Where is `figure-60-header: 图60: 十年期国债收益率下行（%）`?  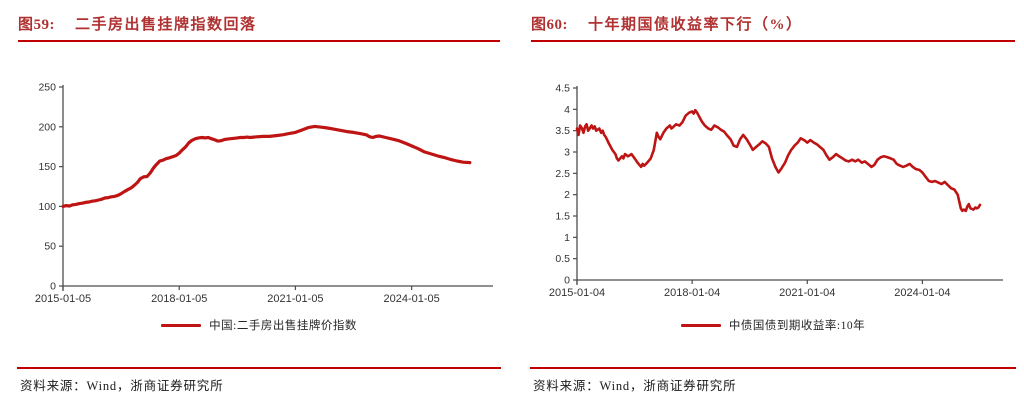
figure-60-header: 图60: 十年期国债收益率下行（%） is located at coordinates (667, 23).